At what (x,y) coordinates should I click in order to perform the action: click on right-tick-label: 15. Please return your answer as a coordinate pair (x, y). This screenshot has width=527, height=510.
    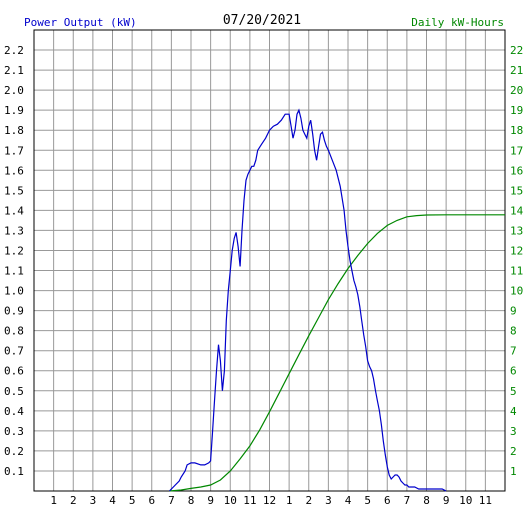
    Looking at the image, I should click on (516, 190).